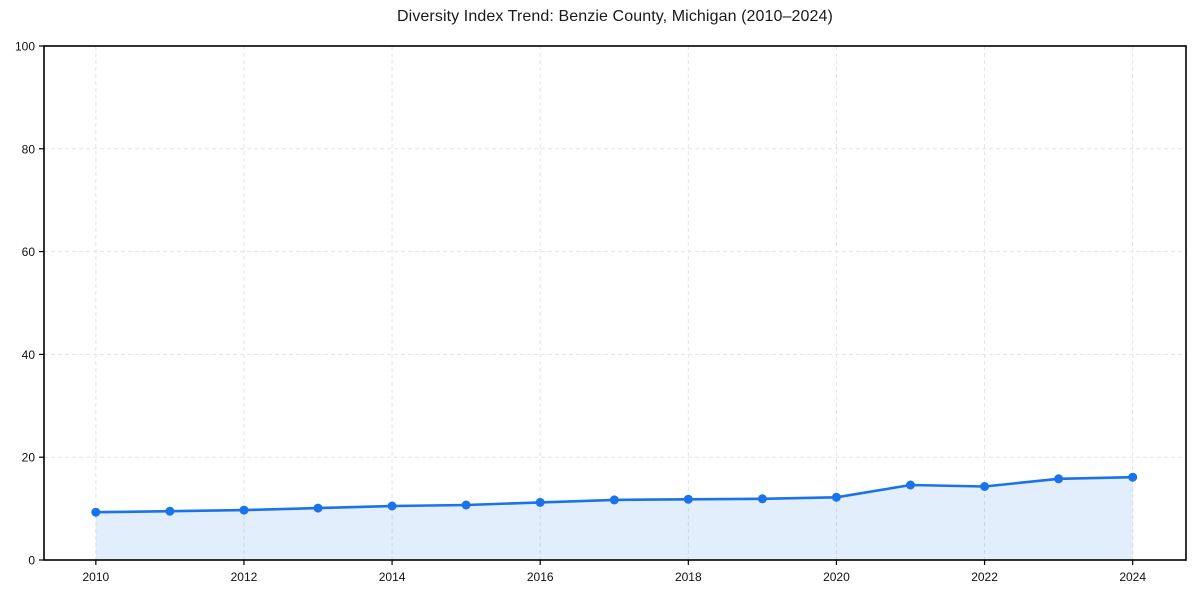  I want to click on x-tick-label: 2020, so click(836, 577).